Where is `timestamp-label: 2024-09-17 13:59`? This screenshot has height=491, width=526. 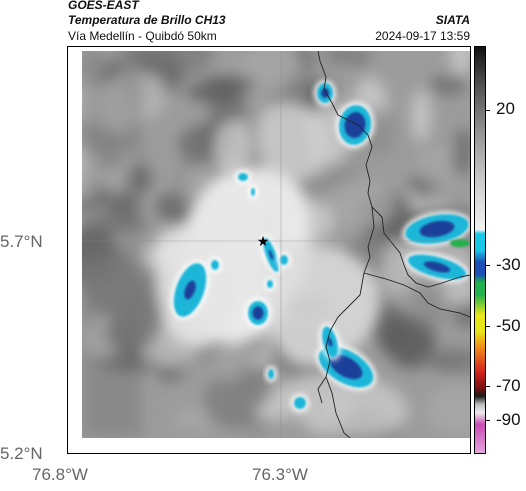
timestamp-label: 2024-09-17 13:59 is located at coordinates (422, 36).